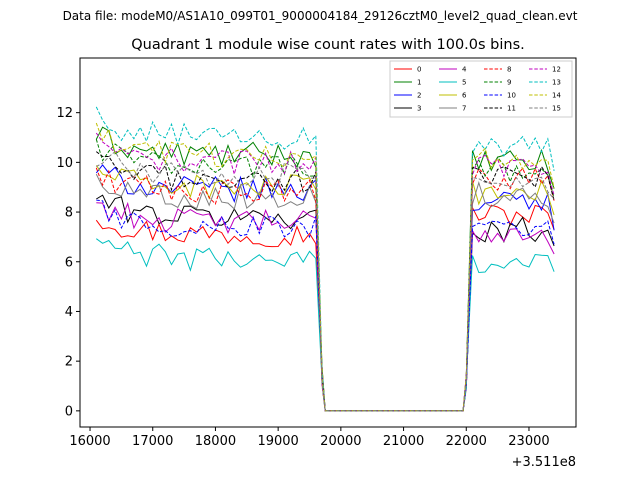 The width and height of the screenshot is (640, 480). I want to click on legend-label-14: 14, so click(556, 96).